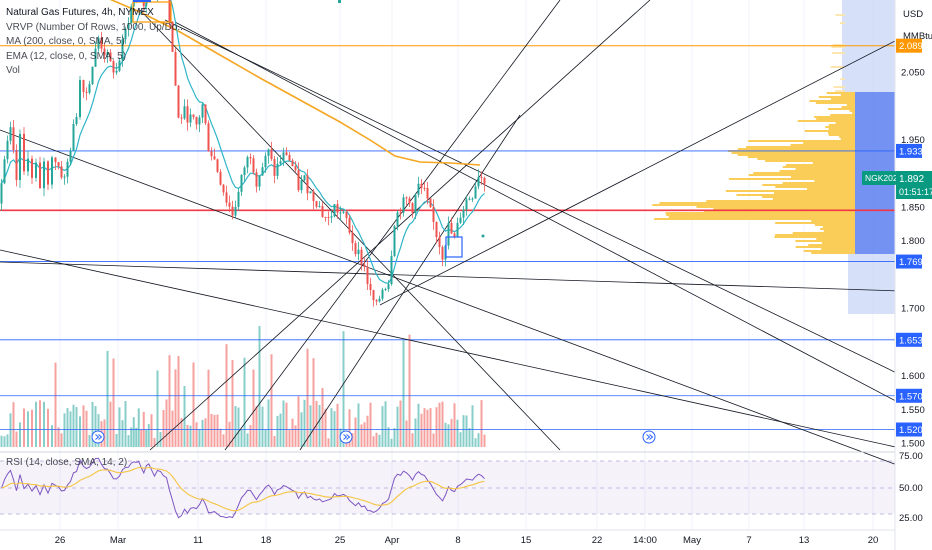  What do you see at coordinates (373, 437) in the screenshot?
I see `event-markers` at bounding box center [373, 437].